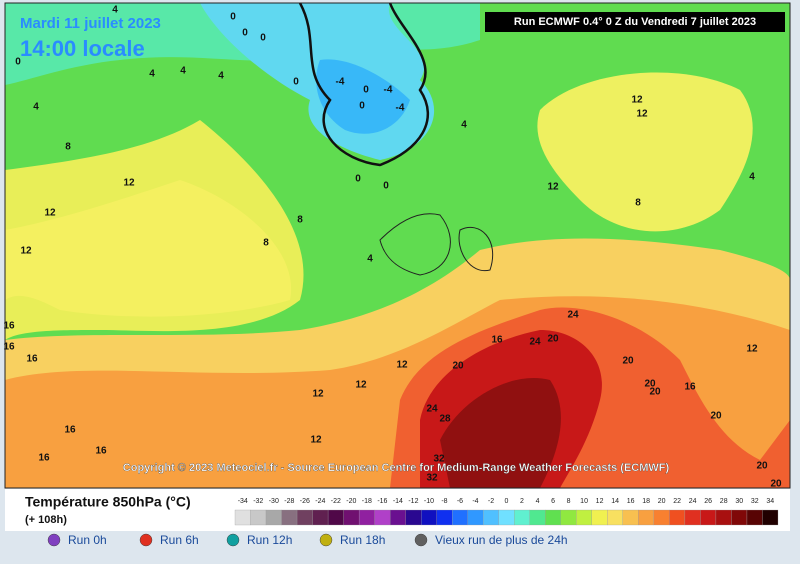 The height and width of the screenshot is (564, 800). Describe the element at coordinates (351, 501) in the screenshot. I see `legend-label: -20` at that location.